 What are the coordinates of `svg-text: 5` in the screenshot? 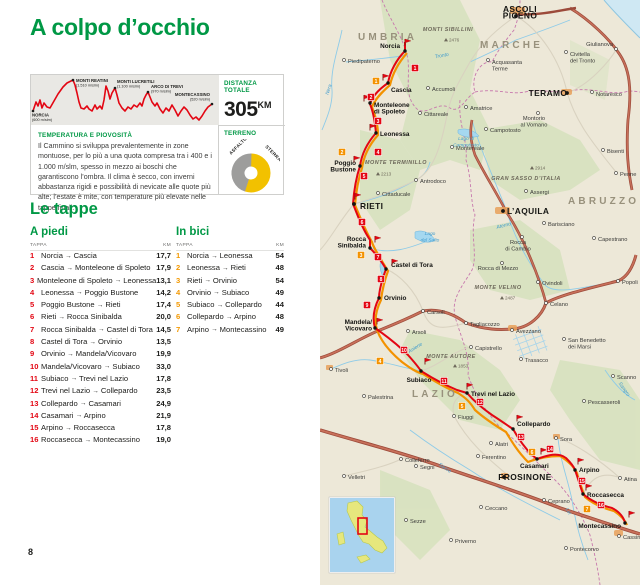 It's located at (364, 177).